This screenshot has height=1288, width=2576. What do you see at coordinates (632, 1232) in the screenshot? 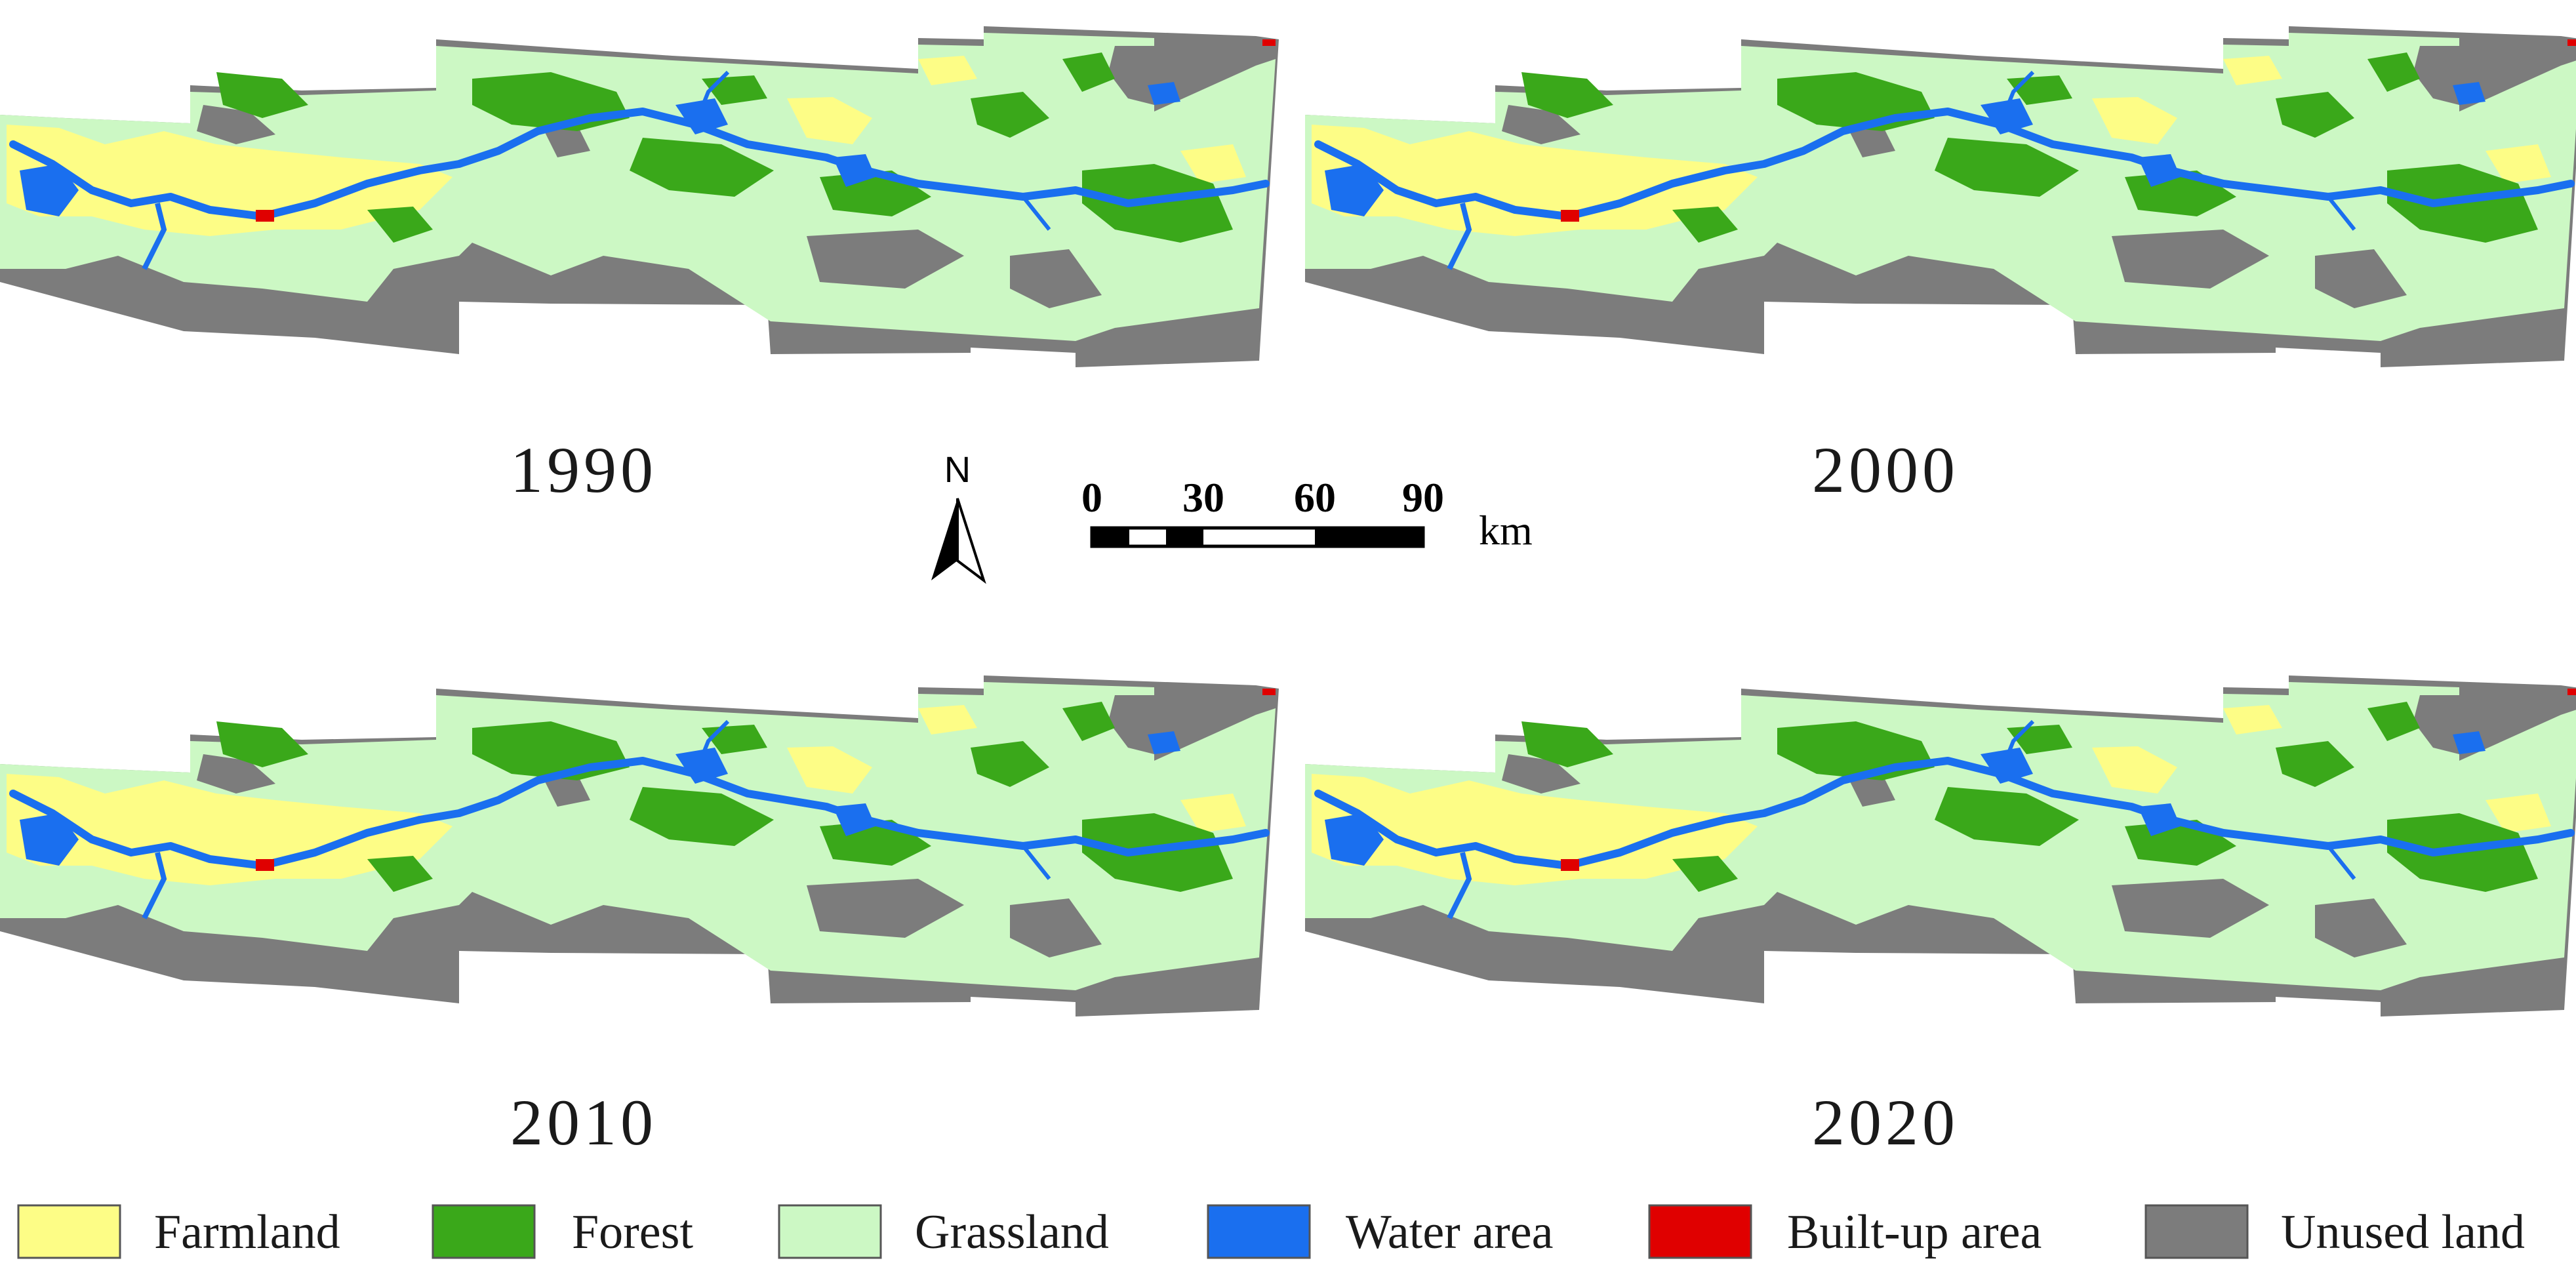
I see `legend-label: Forest` at bounding box center [632, 1232].